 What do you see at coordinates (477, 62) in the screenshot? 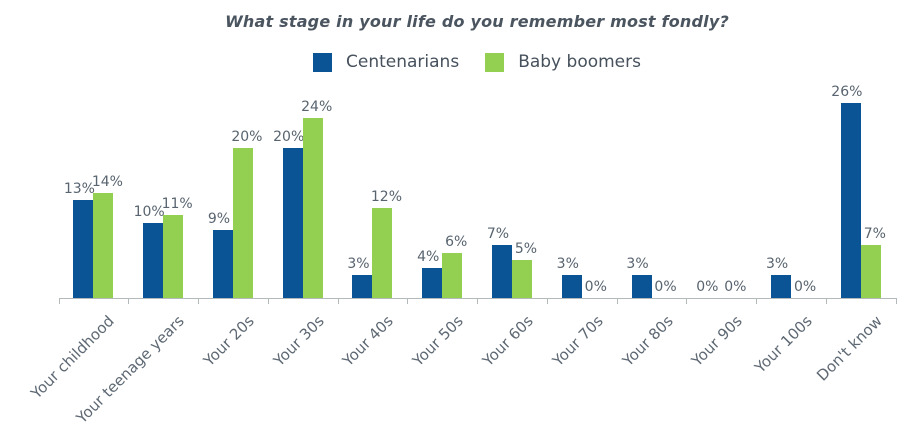
I see `legend: Centenarians Baby boomers` at bounding box center [477, 62].